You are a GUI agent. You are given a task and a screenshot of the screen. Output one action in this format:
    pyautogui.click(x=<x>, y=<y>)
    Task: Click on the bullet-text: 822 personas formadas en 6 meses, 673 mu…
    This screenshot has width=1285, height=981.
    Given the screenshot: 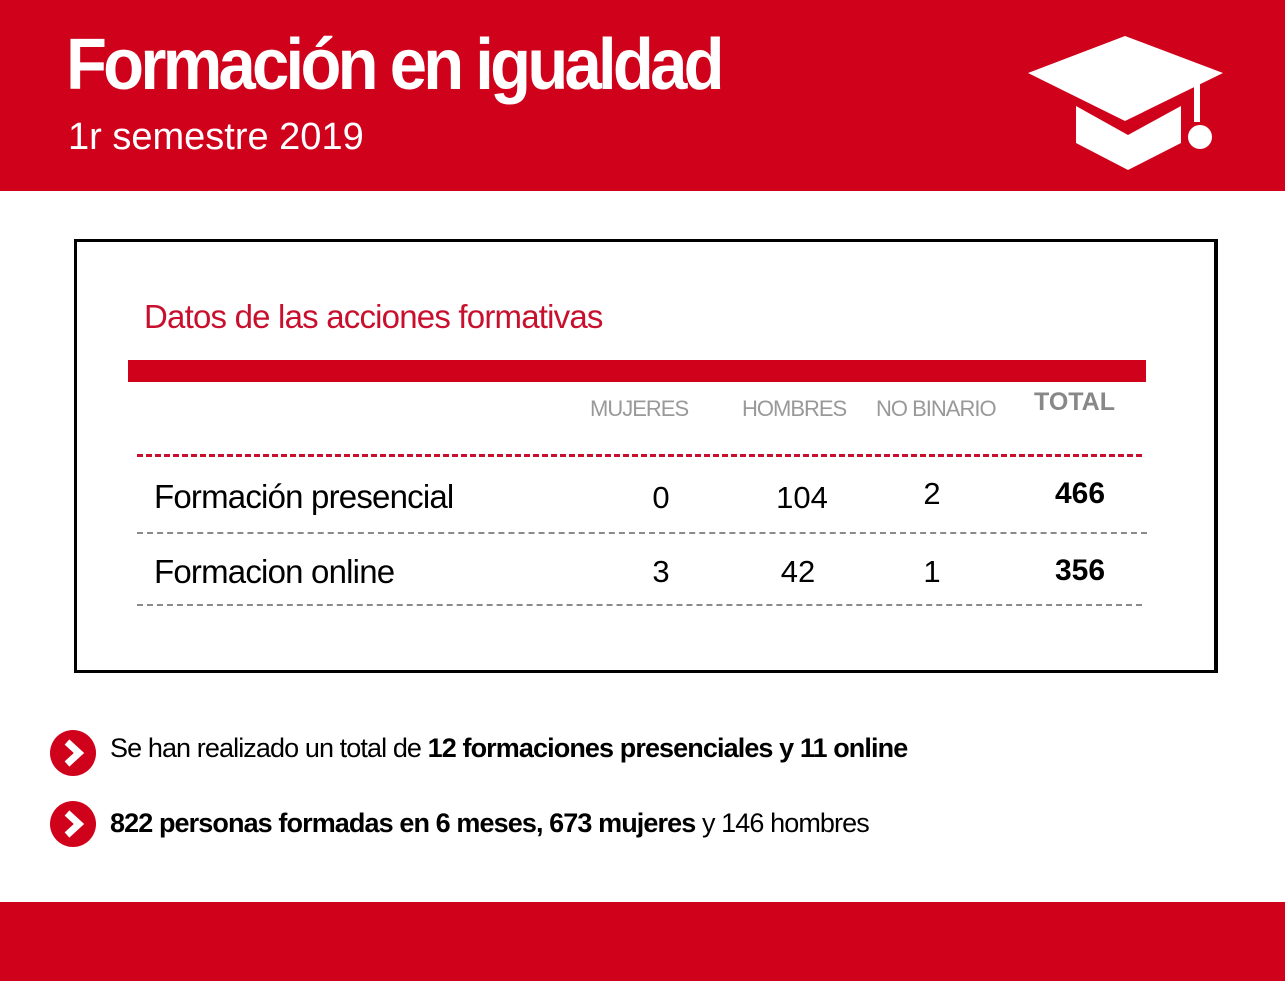 What is the action you would take?
    pyautogui.click(x=490, y=823)
    